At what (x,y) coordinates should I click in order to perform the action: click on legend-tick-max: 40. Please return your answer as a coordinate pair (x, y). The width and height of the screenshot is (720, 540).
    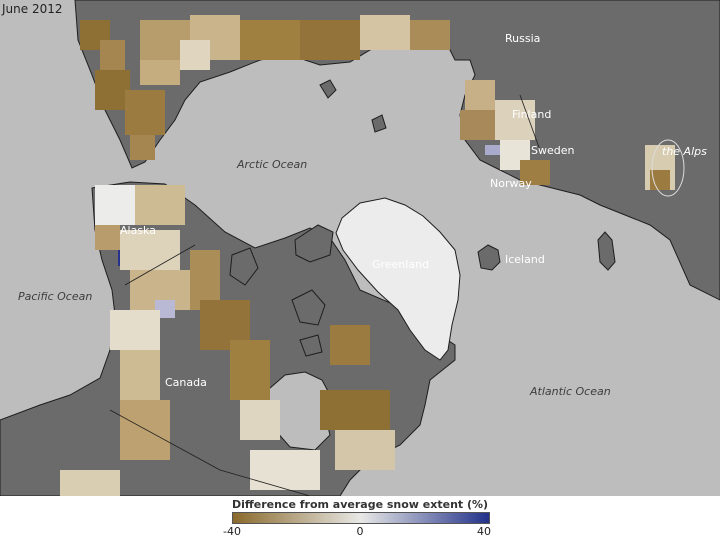
    Looking at the image, I should click on (484, 531).